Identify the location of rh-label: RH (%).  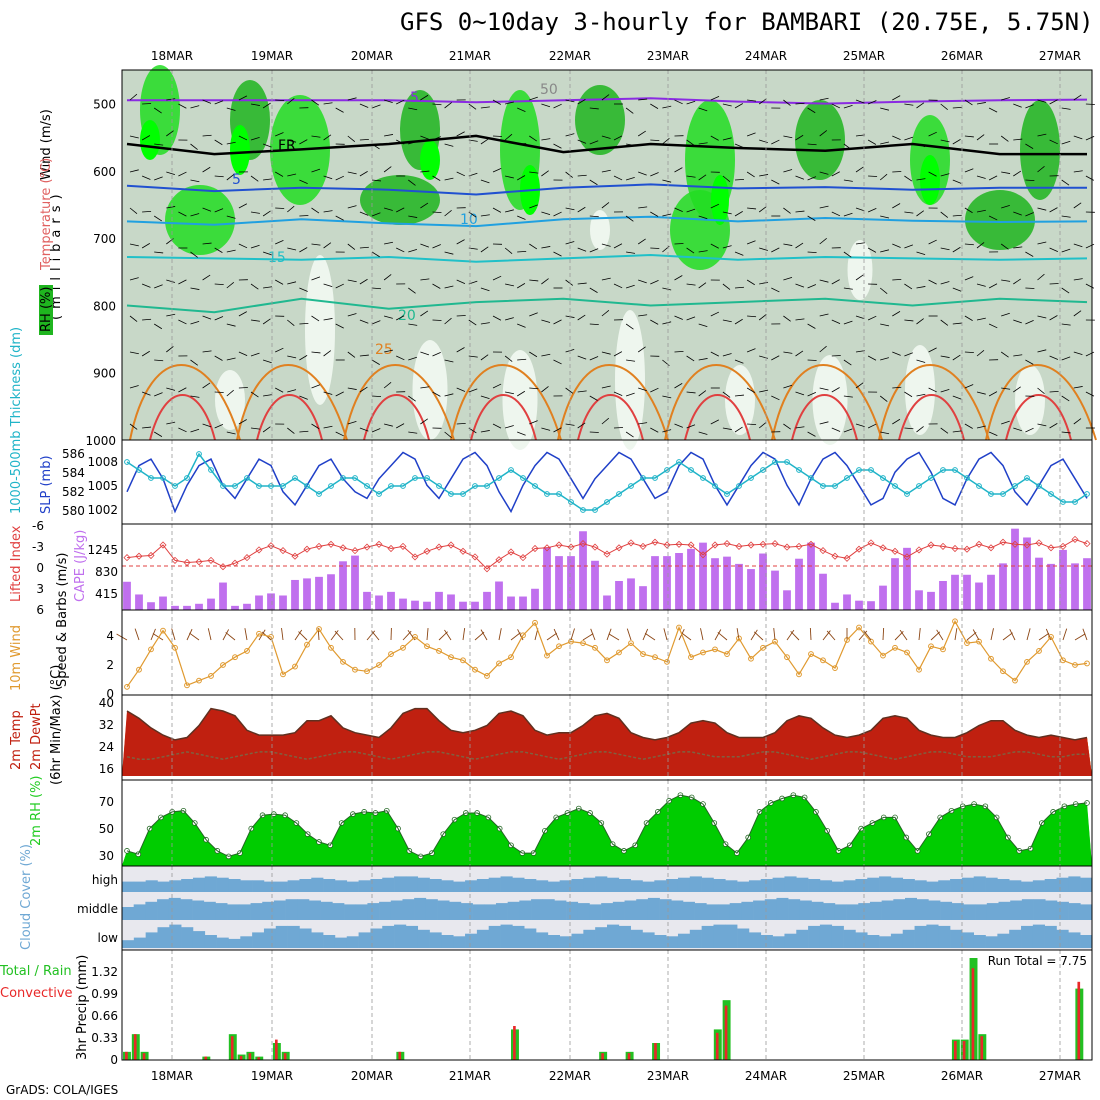
(46, 309).